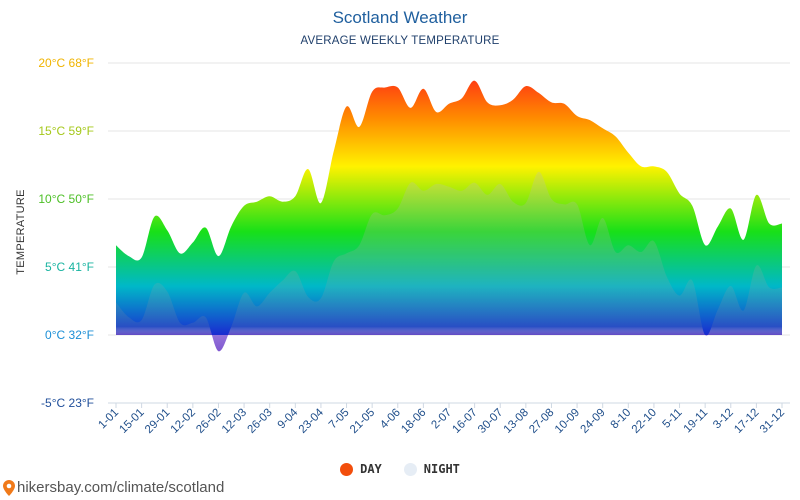 The image size is (800, 500). Describe the element at coordinates (157, 421) in the screenshot. I see `x-tick-label: 29-01` at that location.